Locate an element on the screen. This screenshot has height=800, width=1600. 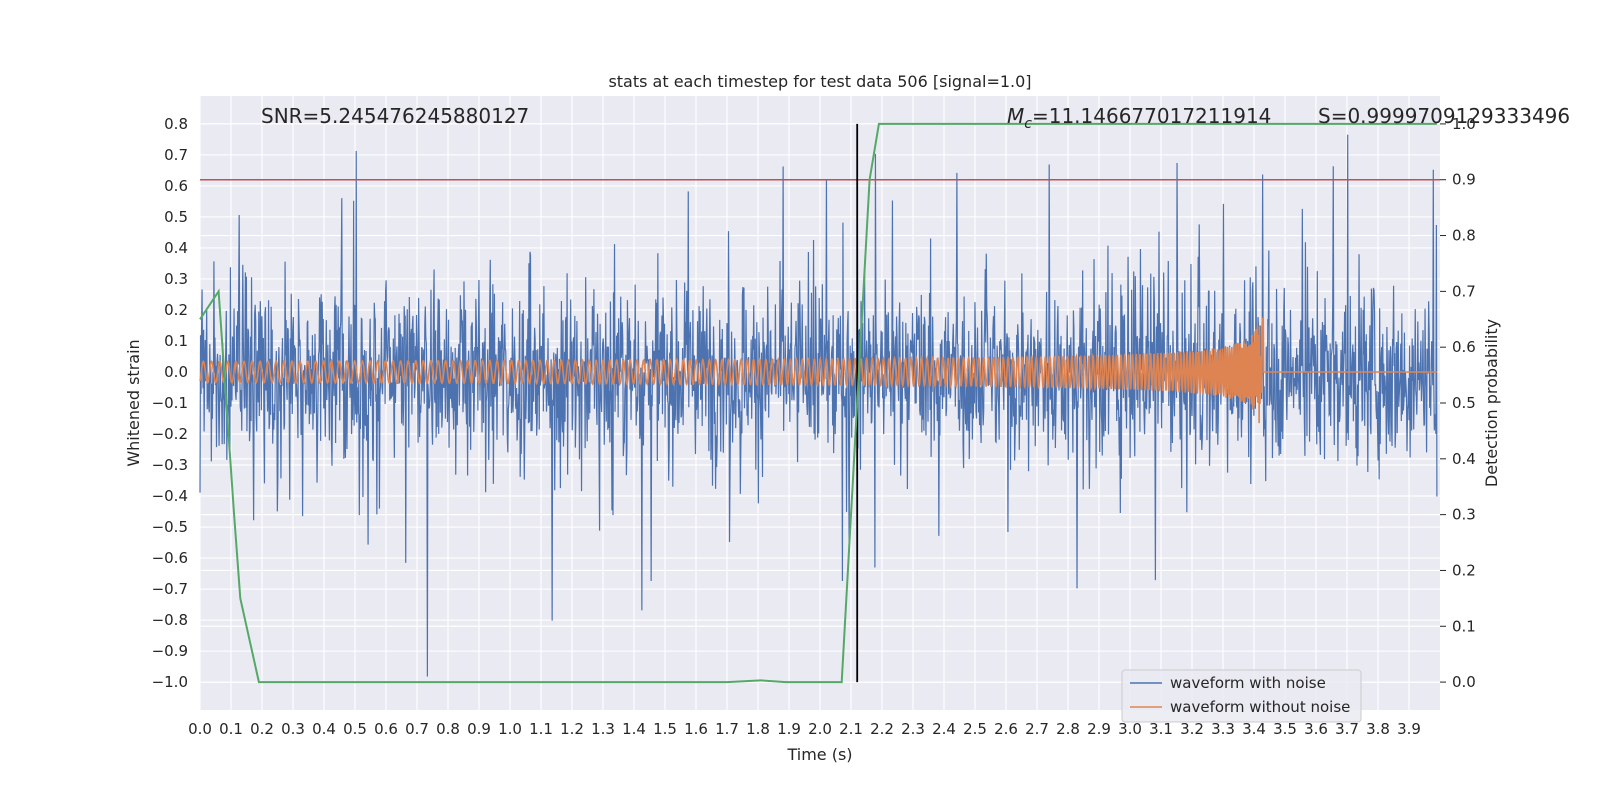
legend-entry-noisy: waveform with noise is located at coordinates (1248, 683).